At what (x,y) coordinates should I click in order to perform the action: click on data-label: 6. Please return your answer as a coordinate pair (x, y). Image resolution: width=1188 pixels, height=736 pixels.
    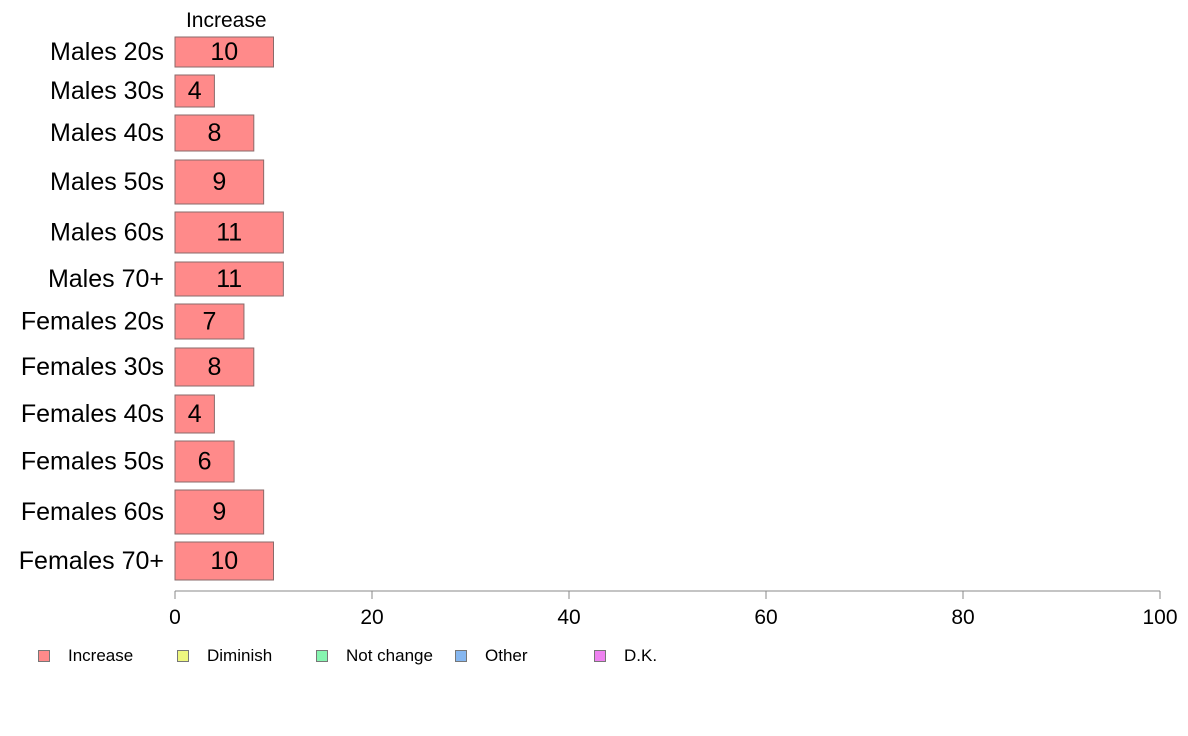
    Looking at the image, I should click on (205, 462).